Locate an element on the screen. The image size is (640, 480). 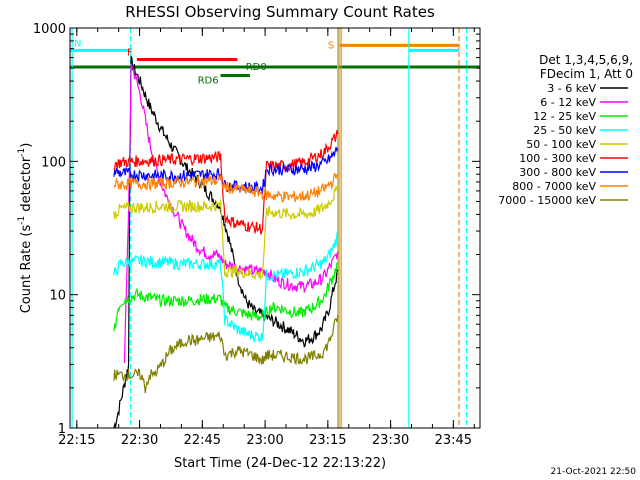
legend-label-0: 3 - 6 keV is located at coordinates (571, 88).